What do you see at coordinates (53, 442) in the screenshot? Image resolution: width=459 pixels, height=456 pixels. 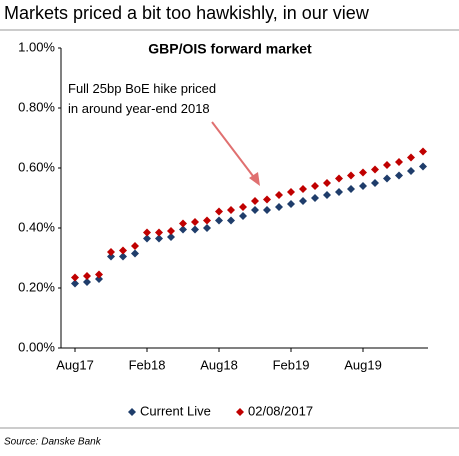 I see `source: Source: Danske Bank` at bounding box center [53, 442].